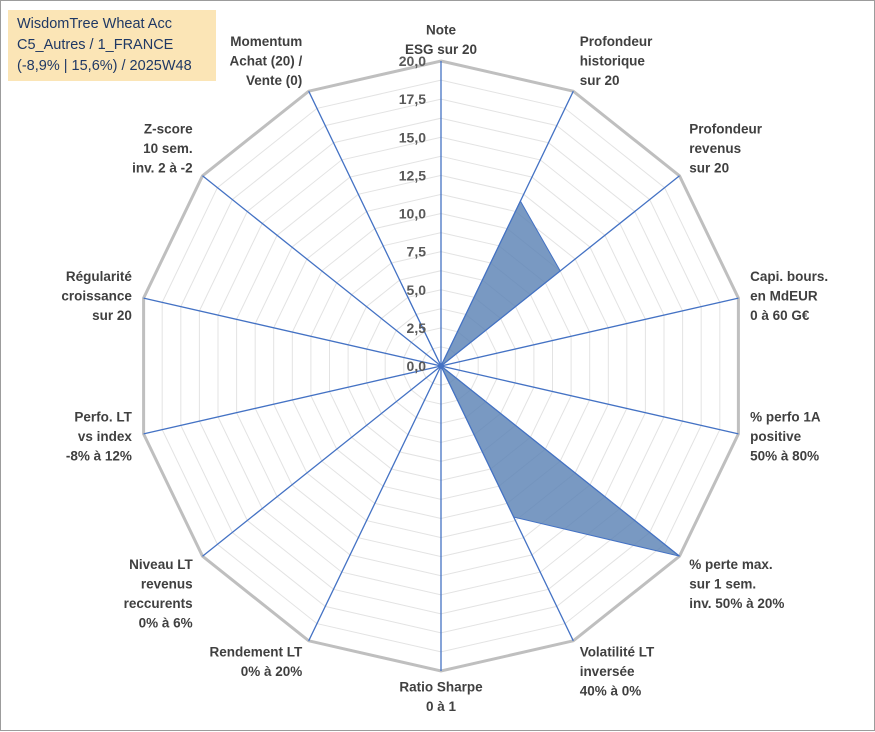 The height and width of the screenshot is (732, 875). I want to click on tick-label: 10,0, so click(412, 214).